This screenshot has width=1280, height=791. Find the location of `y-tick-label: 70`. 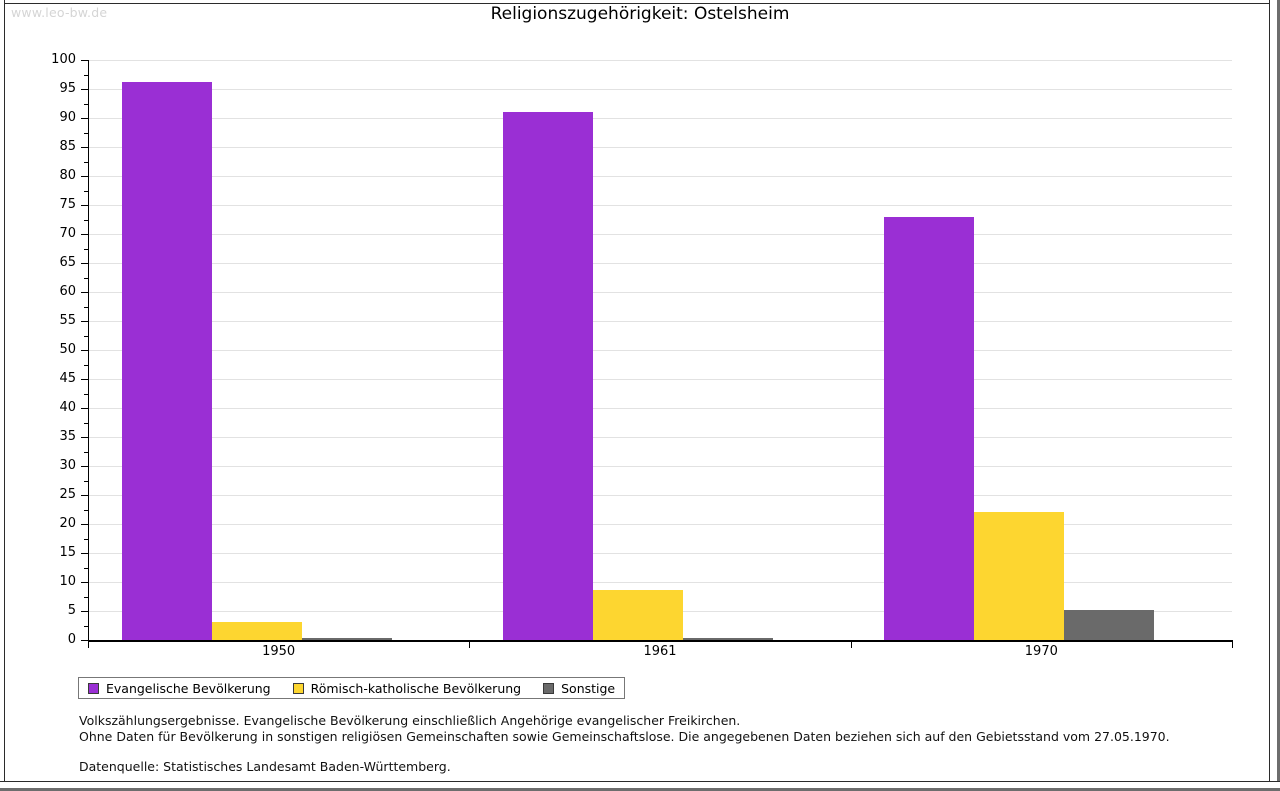

y-tick-label: 70 is located at coordinates (67, 233).